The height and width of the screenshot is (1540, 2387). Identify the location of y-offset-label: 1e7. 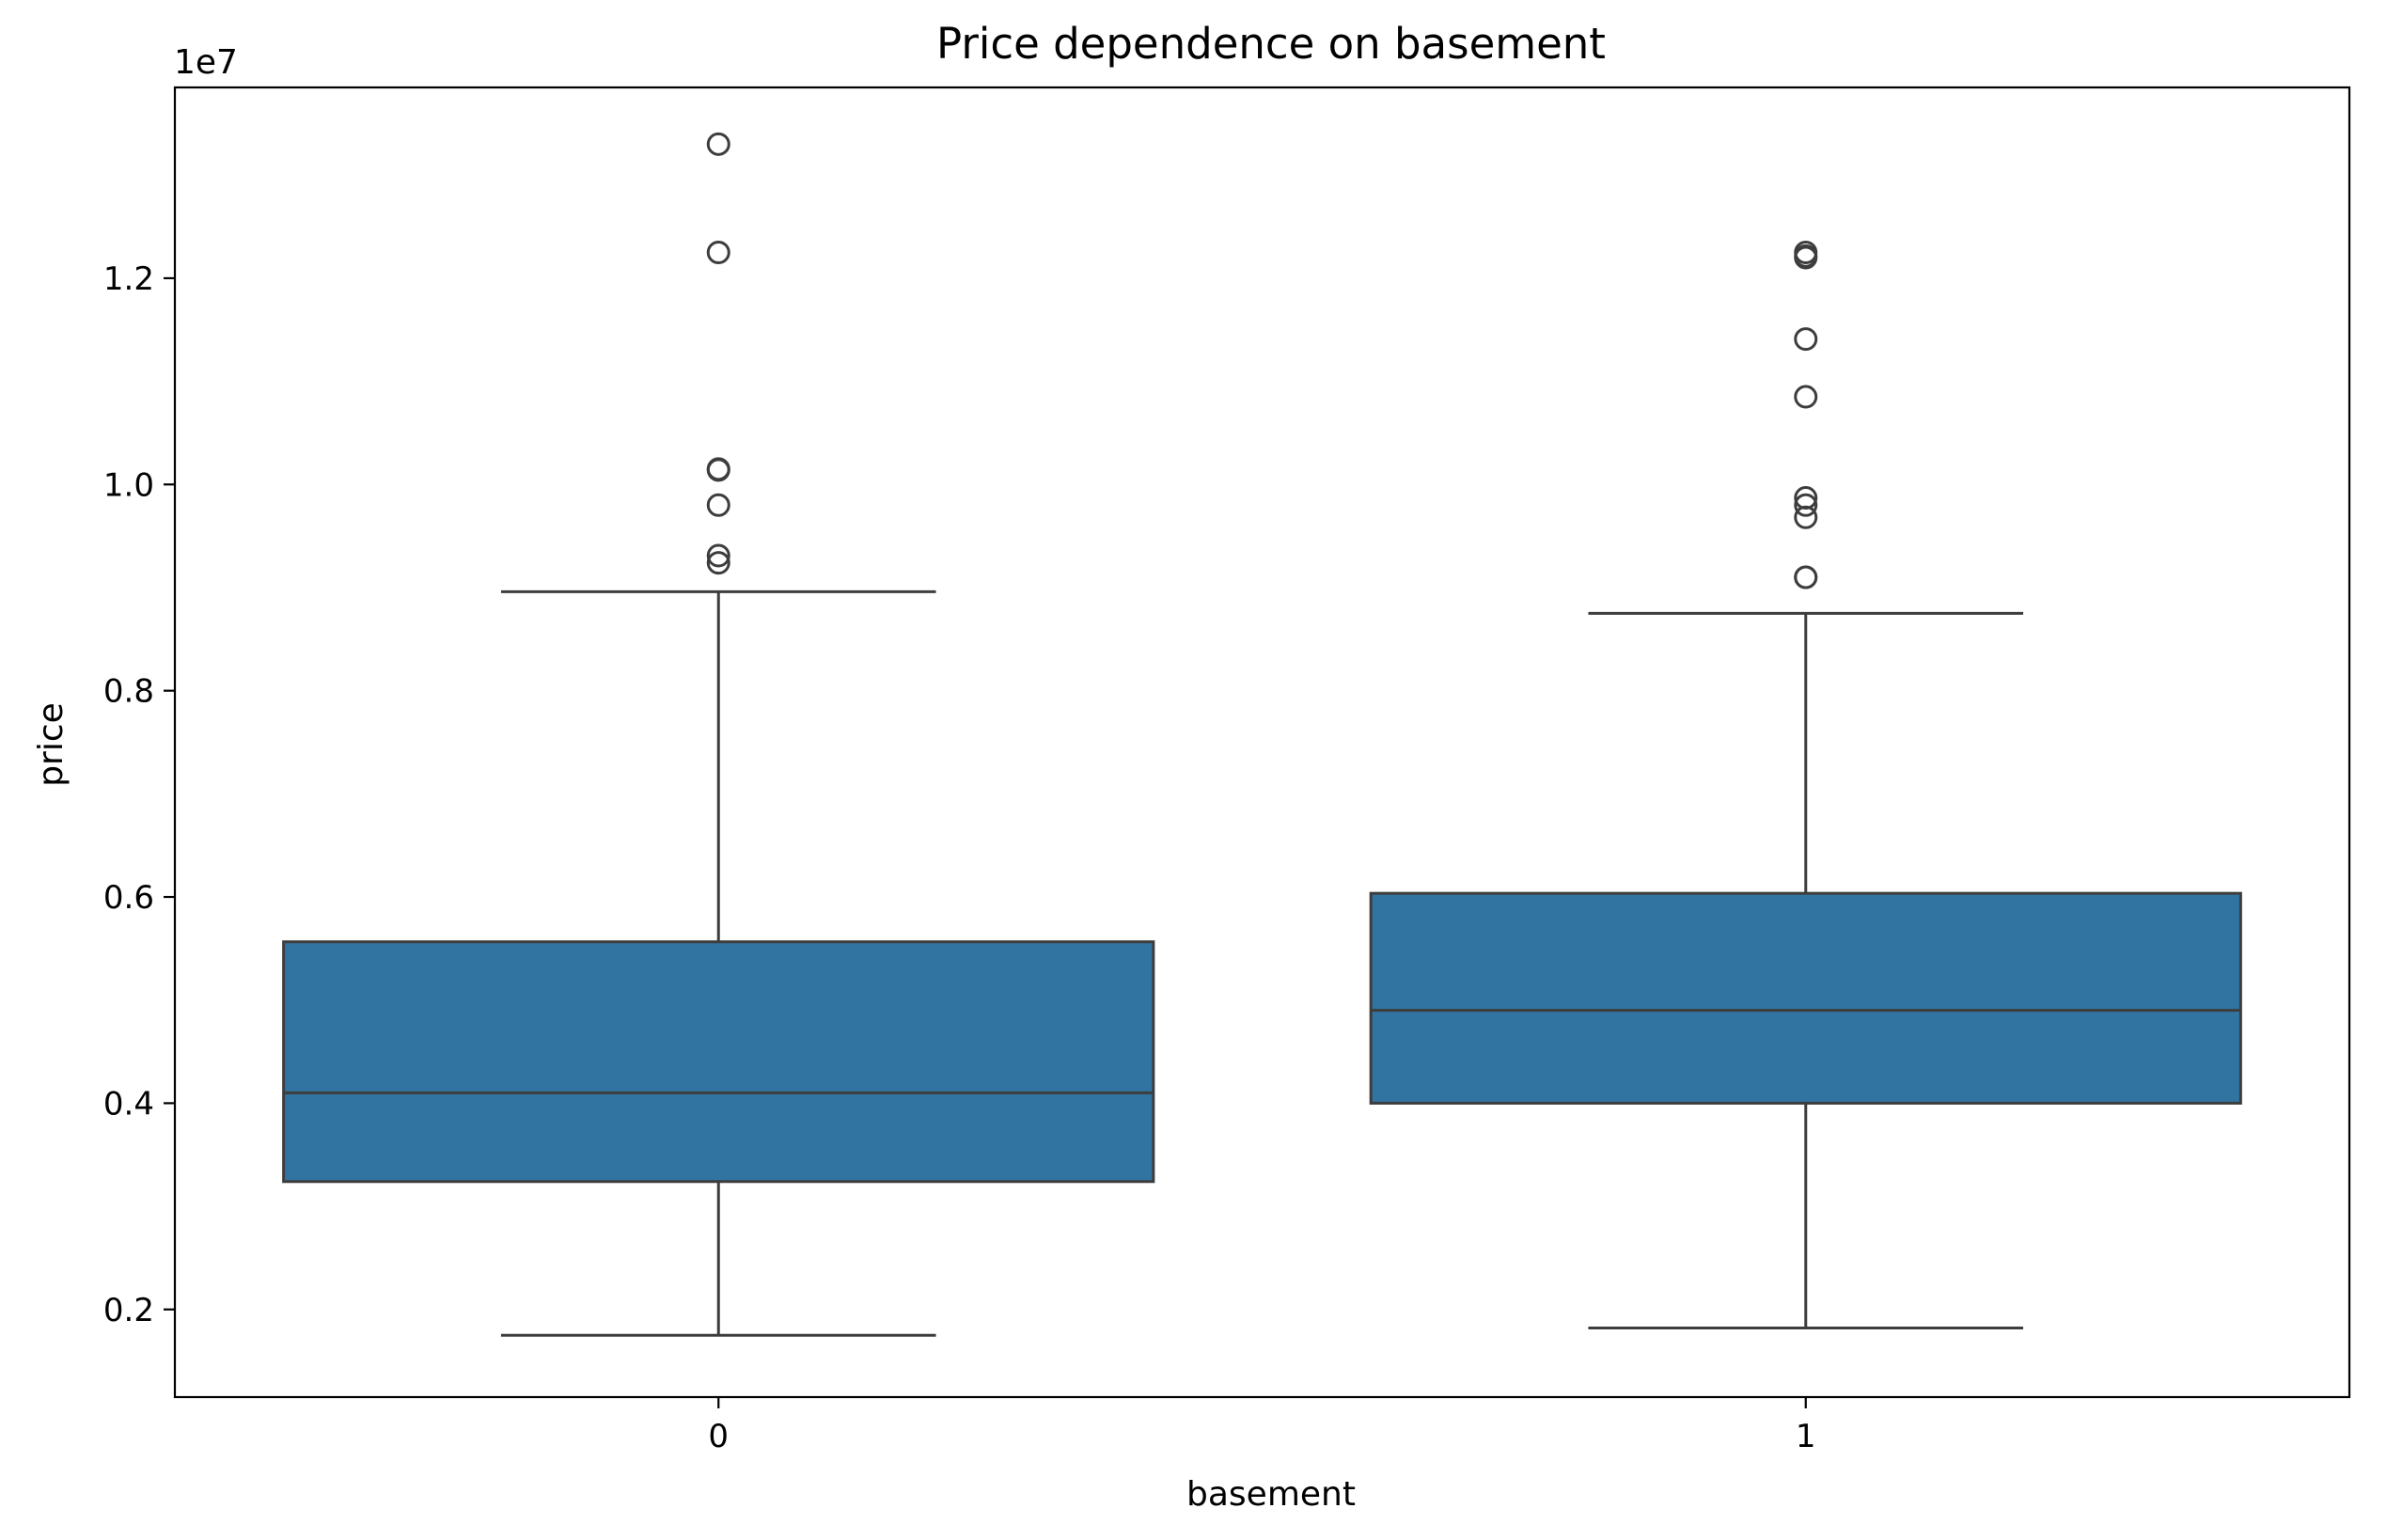
(206, 63).